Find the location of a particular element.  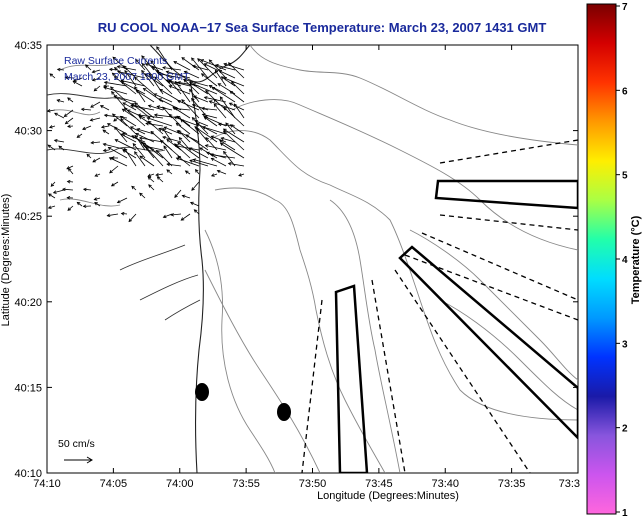

legend-line2: March 23, 2007 1500 GMT is located at coordinates (127, 77).